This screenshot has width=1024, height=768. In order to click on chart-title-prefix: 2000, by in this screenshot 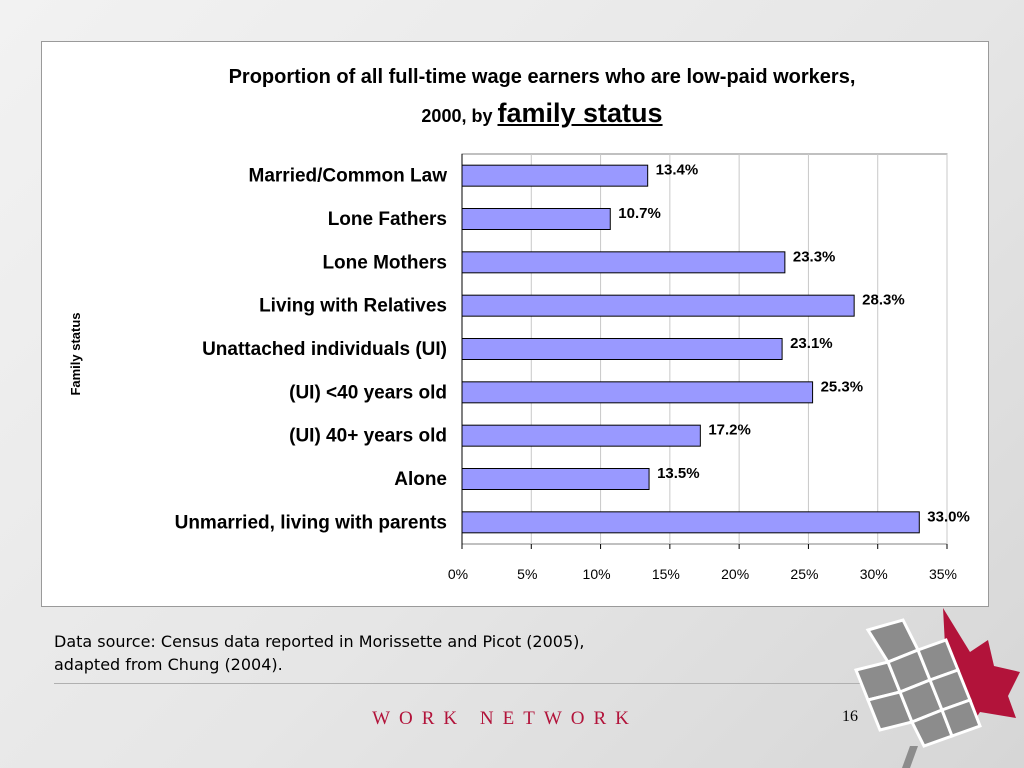, I will do `click(457, 116)`.